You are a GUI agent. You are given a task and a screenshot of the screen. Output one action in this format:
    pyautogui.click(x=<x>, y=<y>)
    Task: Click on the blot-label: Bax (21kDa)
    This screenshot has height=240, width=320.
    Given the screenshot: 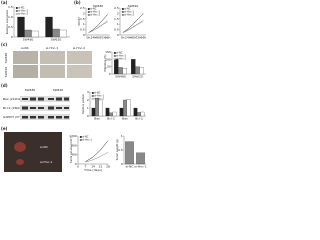 What is the action you would take?
    pyautogui.click(x=12, y=99)
    